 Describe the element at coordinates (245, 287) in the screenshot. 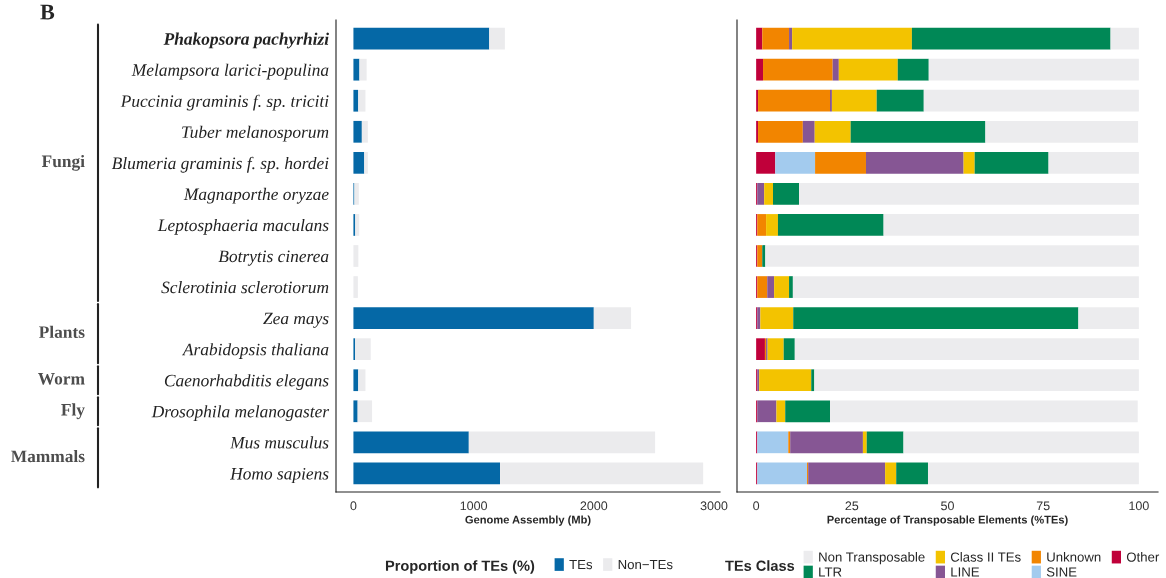

I see `y-tick-label: Sclerotinia sclerotiorum` at that location.